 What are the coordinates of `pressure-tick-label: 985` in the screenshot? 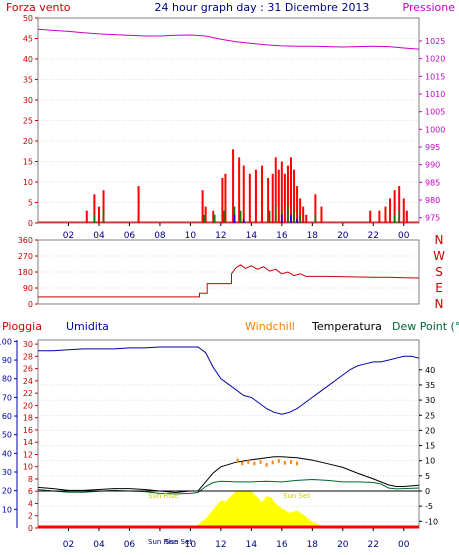 It's located at (432, 182).